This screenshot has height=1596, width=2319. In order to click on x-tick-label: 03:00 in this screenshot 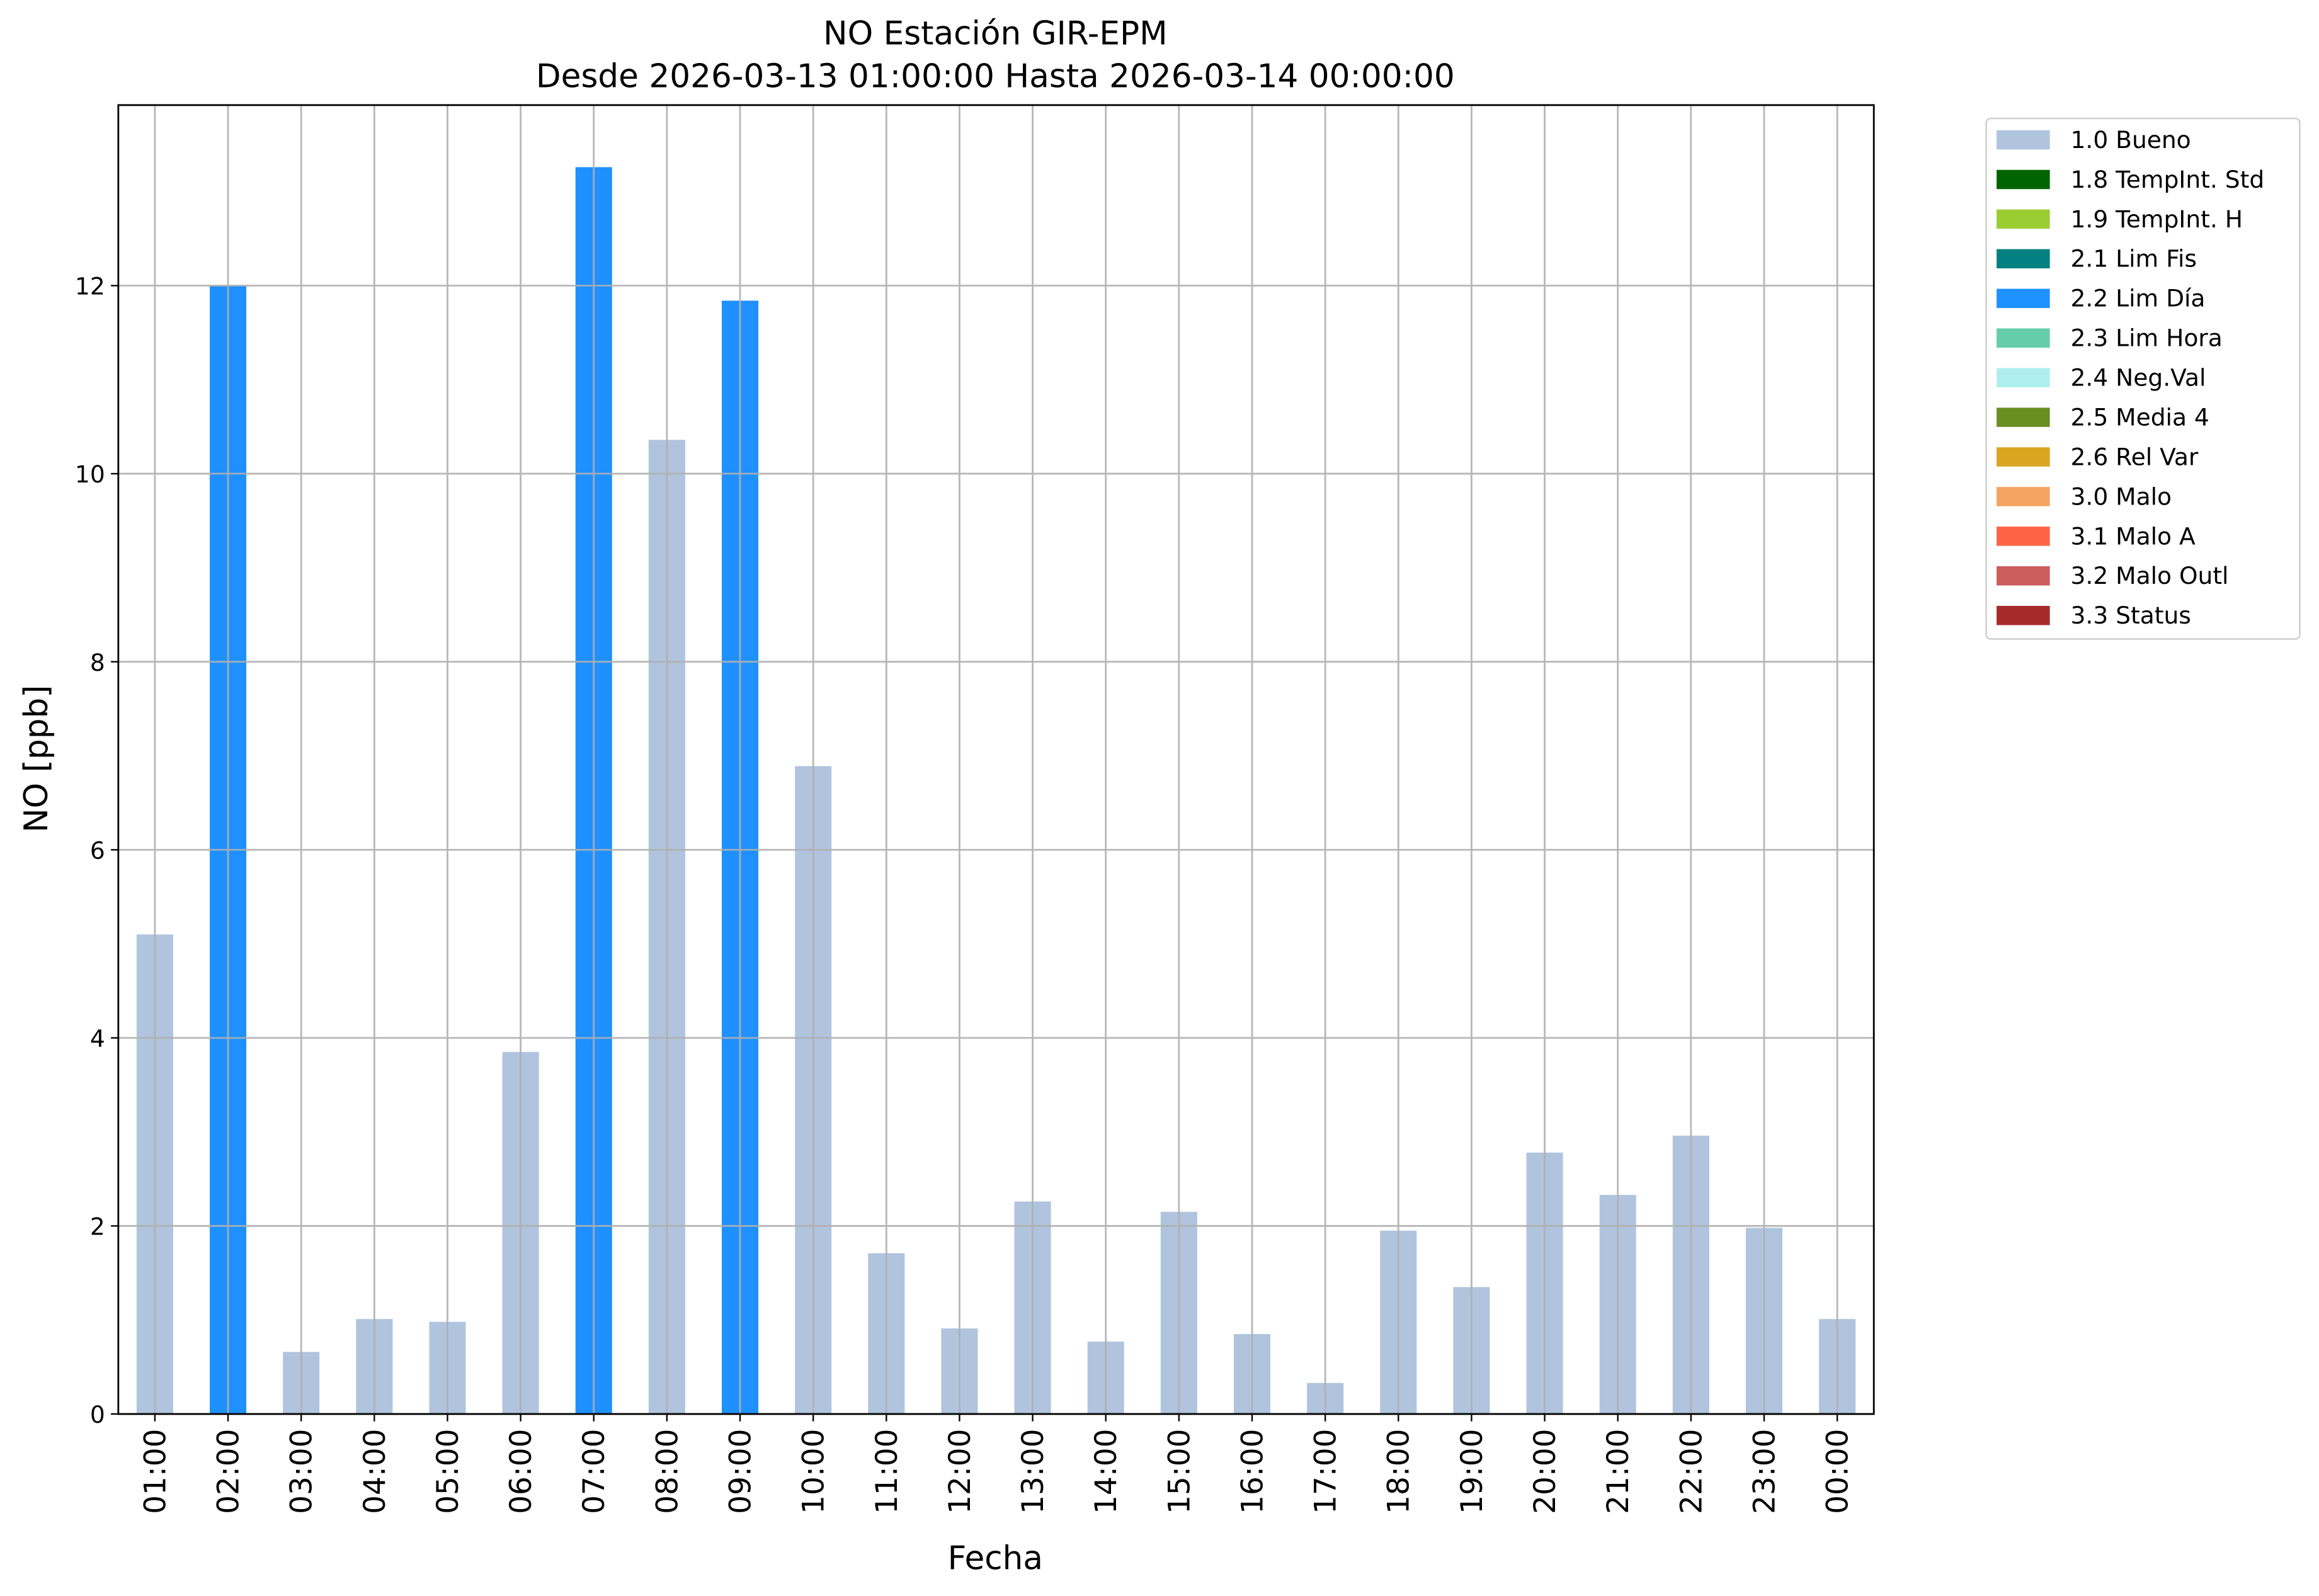, I will do `click(302, 1471)`.